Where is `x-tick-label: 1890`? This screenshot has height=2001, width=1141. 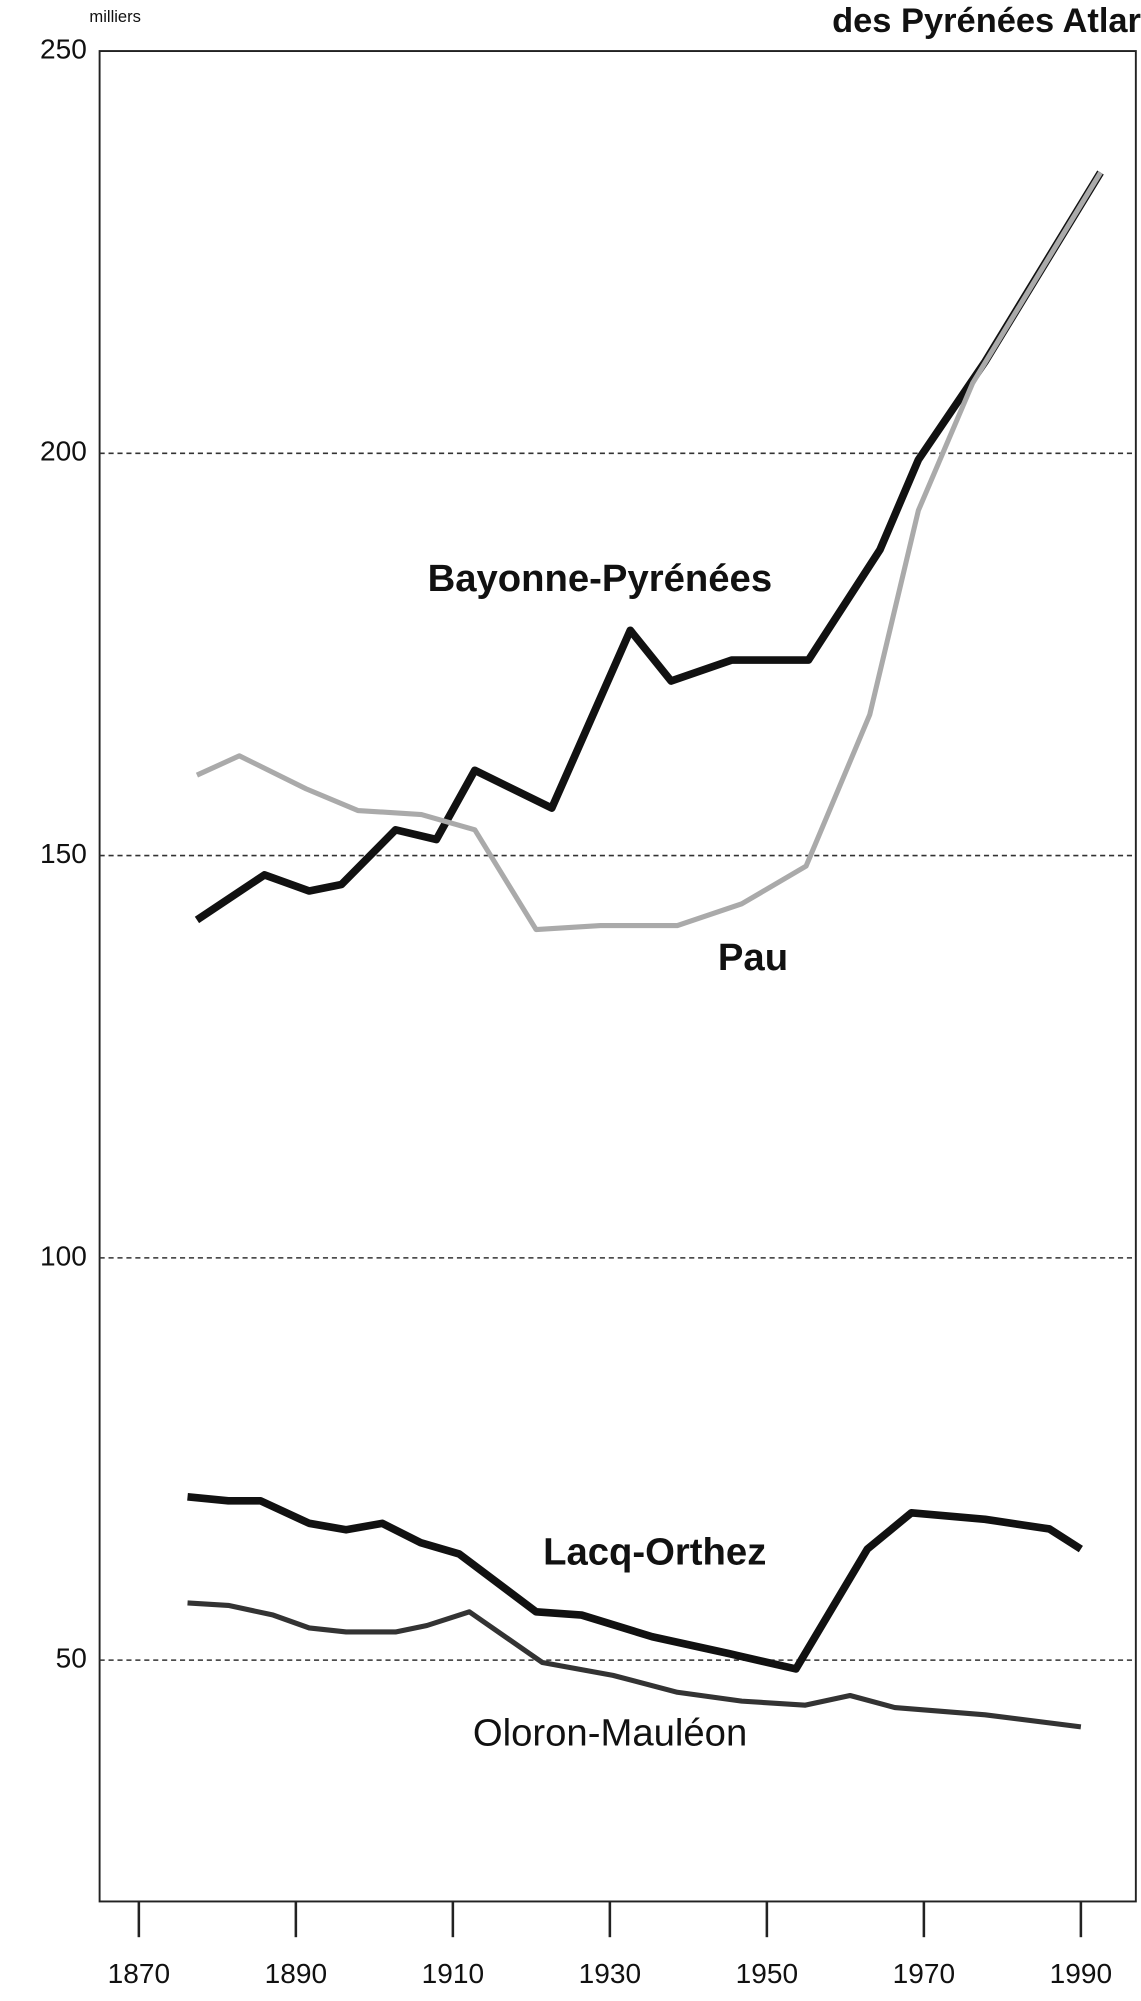 x-tick-label: 1890 is located at coordinates (296, 1973).